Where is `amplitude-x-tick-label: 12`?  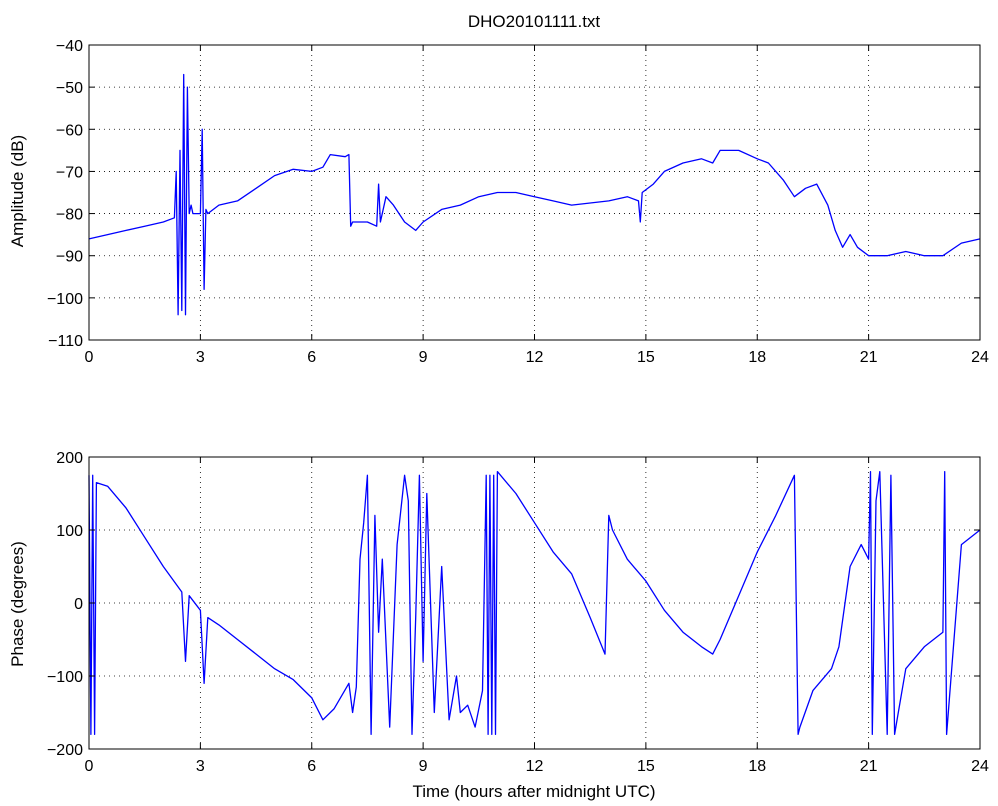
amplitude-x-tick-label: 12 is located at coordinates (535, 357).